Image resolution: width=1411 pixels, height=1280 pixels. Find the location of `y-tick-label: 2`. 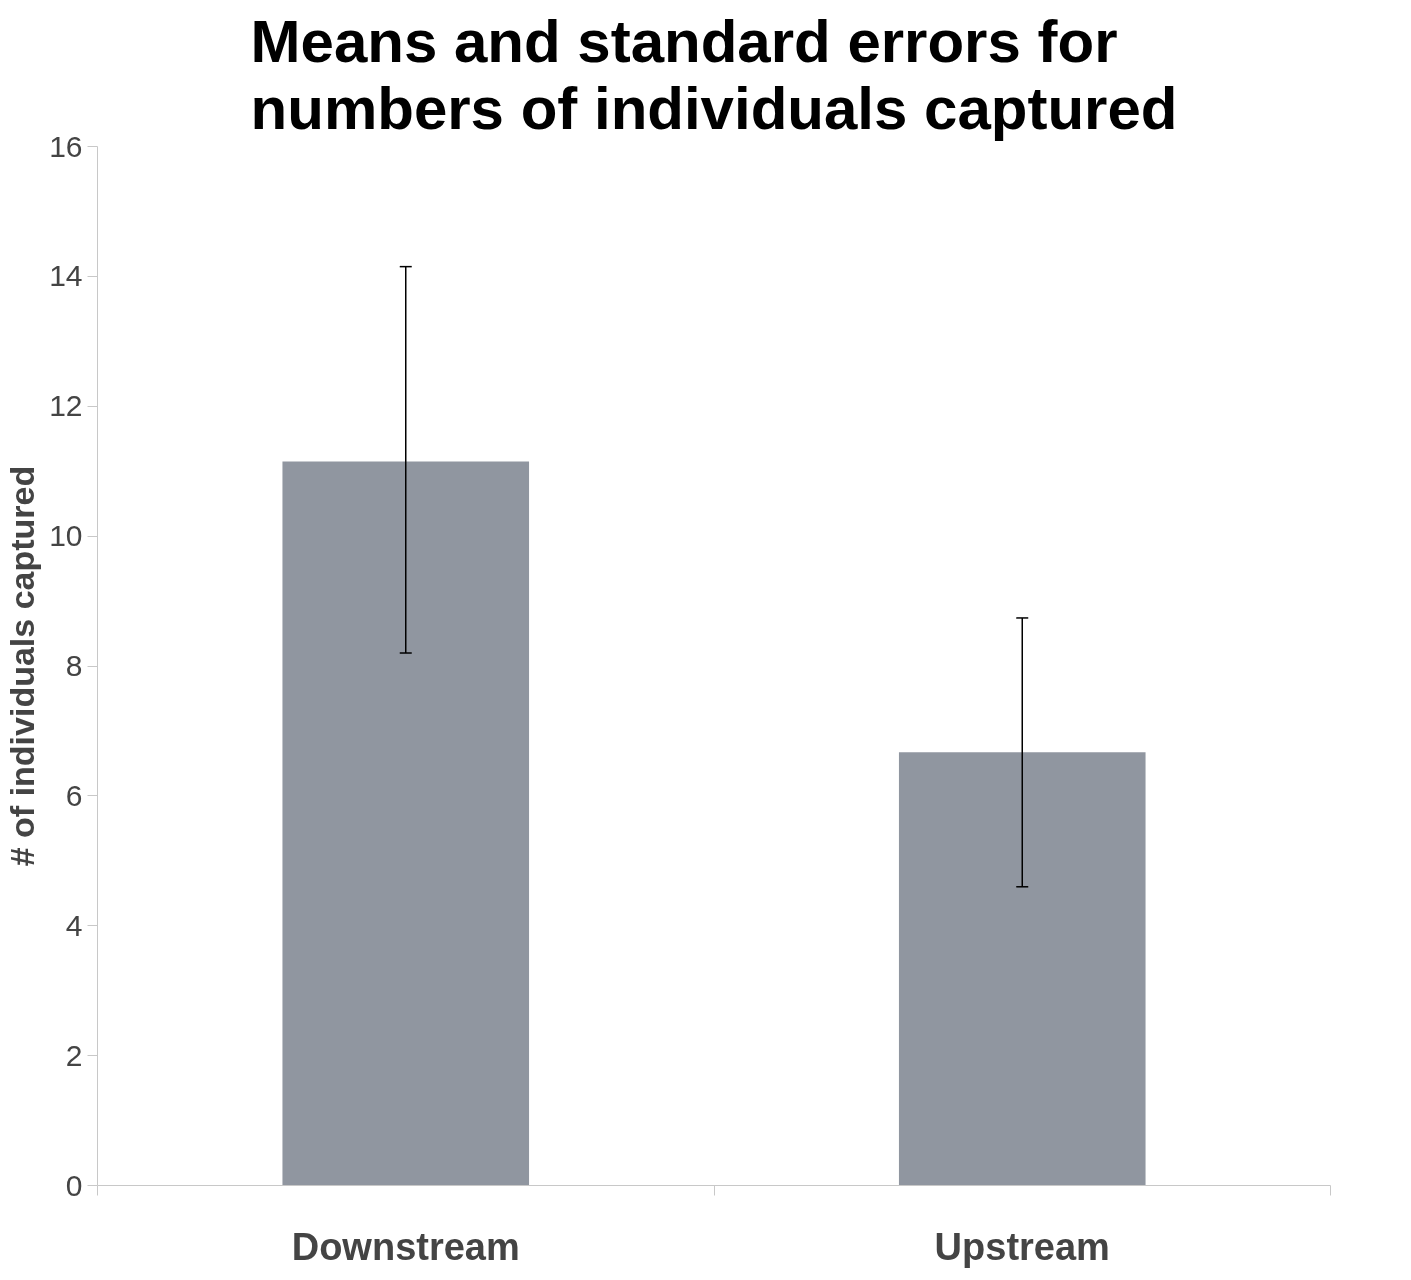

y-tick-label: 2 is located at coordinates (74, 1055).